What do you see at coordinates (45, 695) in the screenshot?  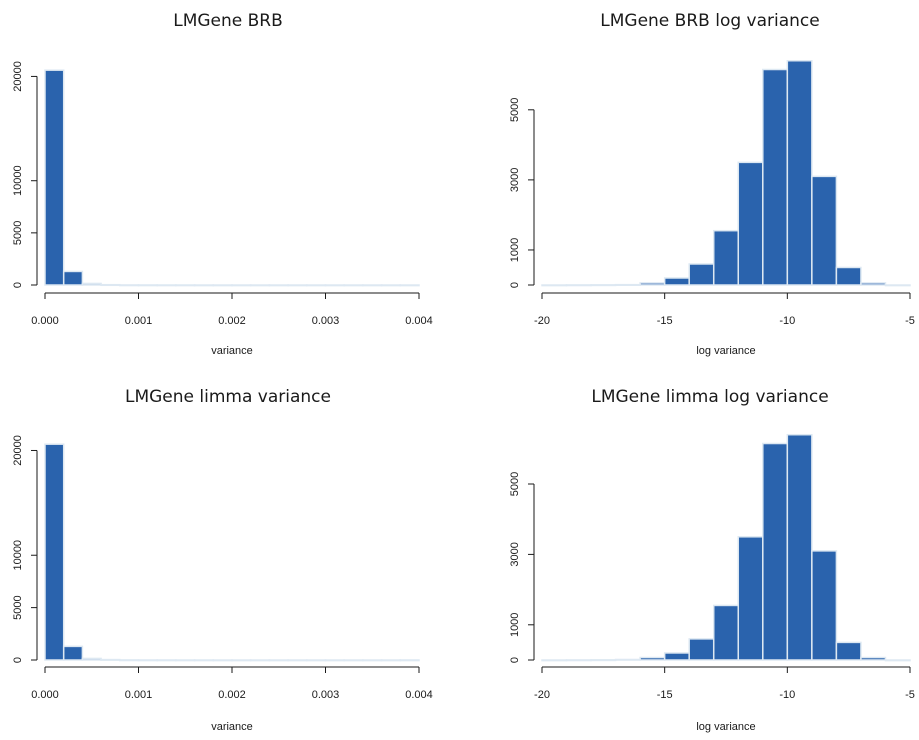 I see `x-tick-label: 0.000` at bounding box center [45, 695].